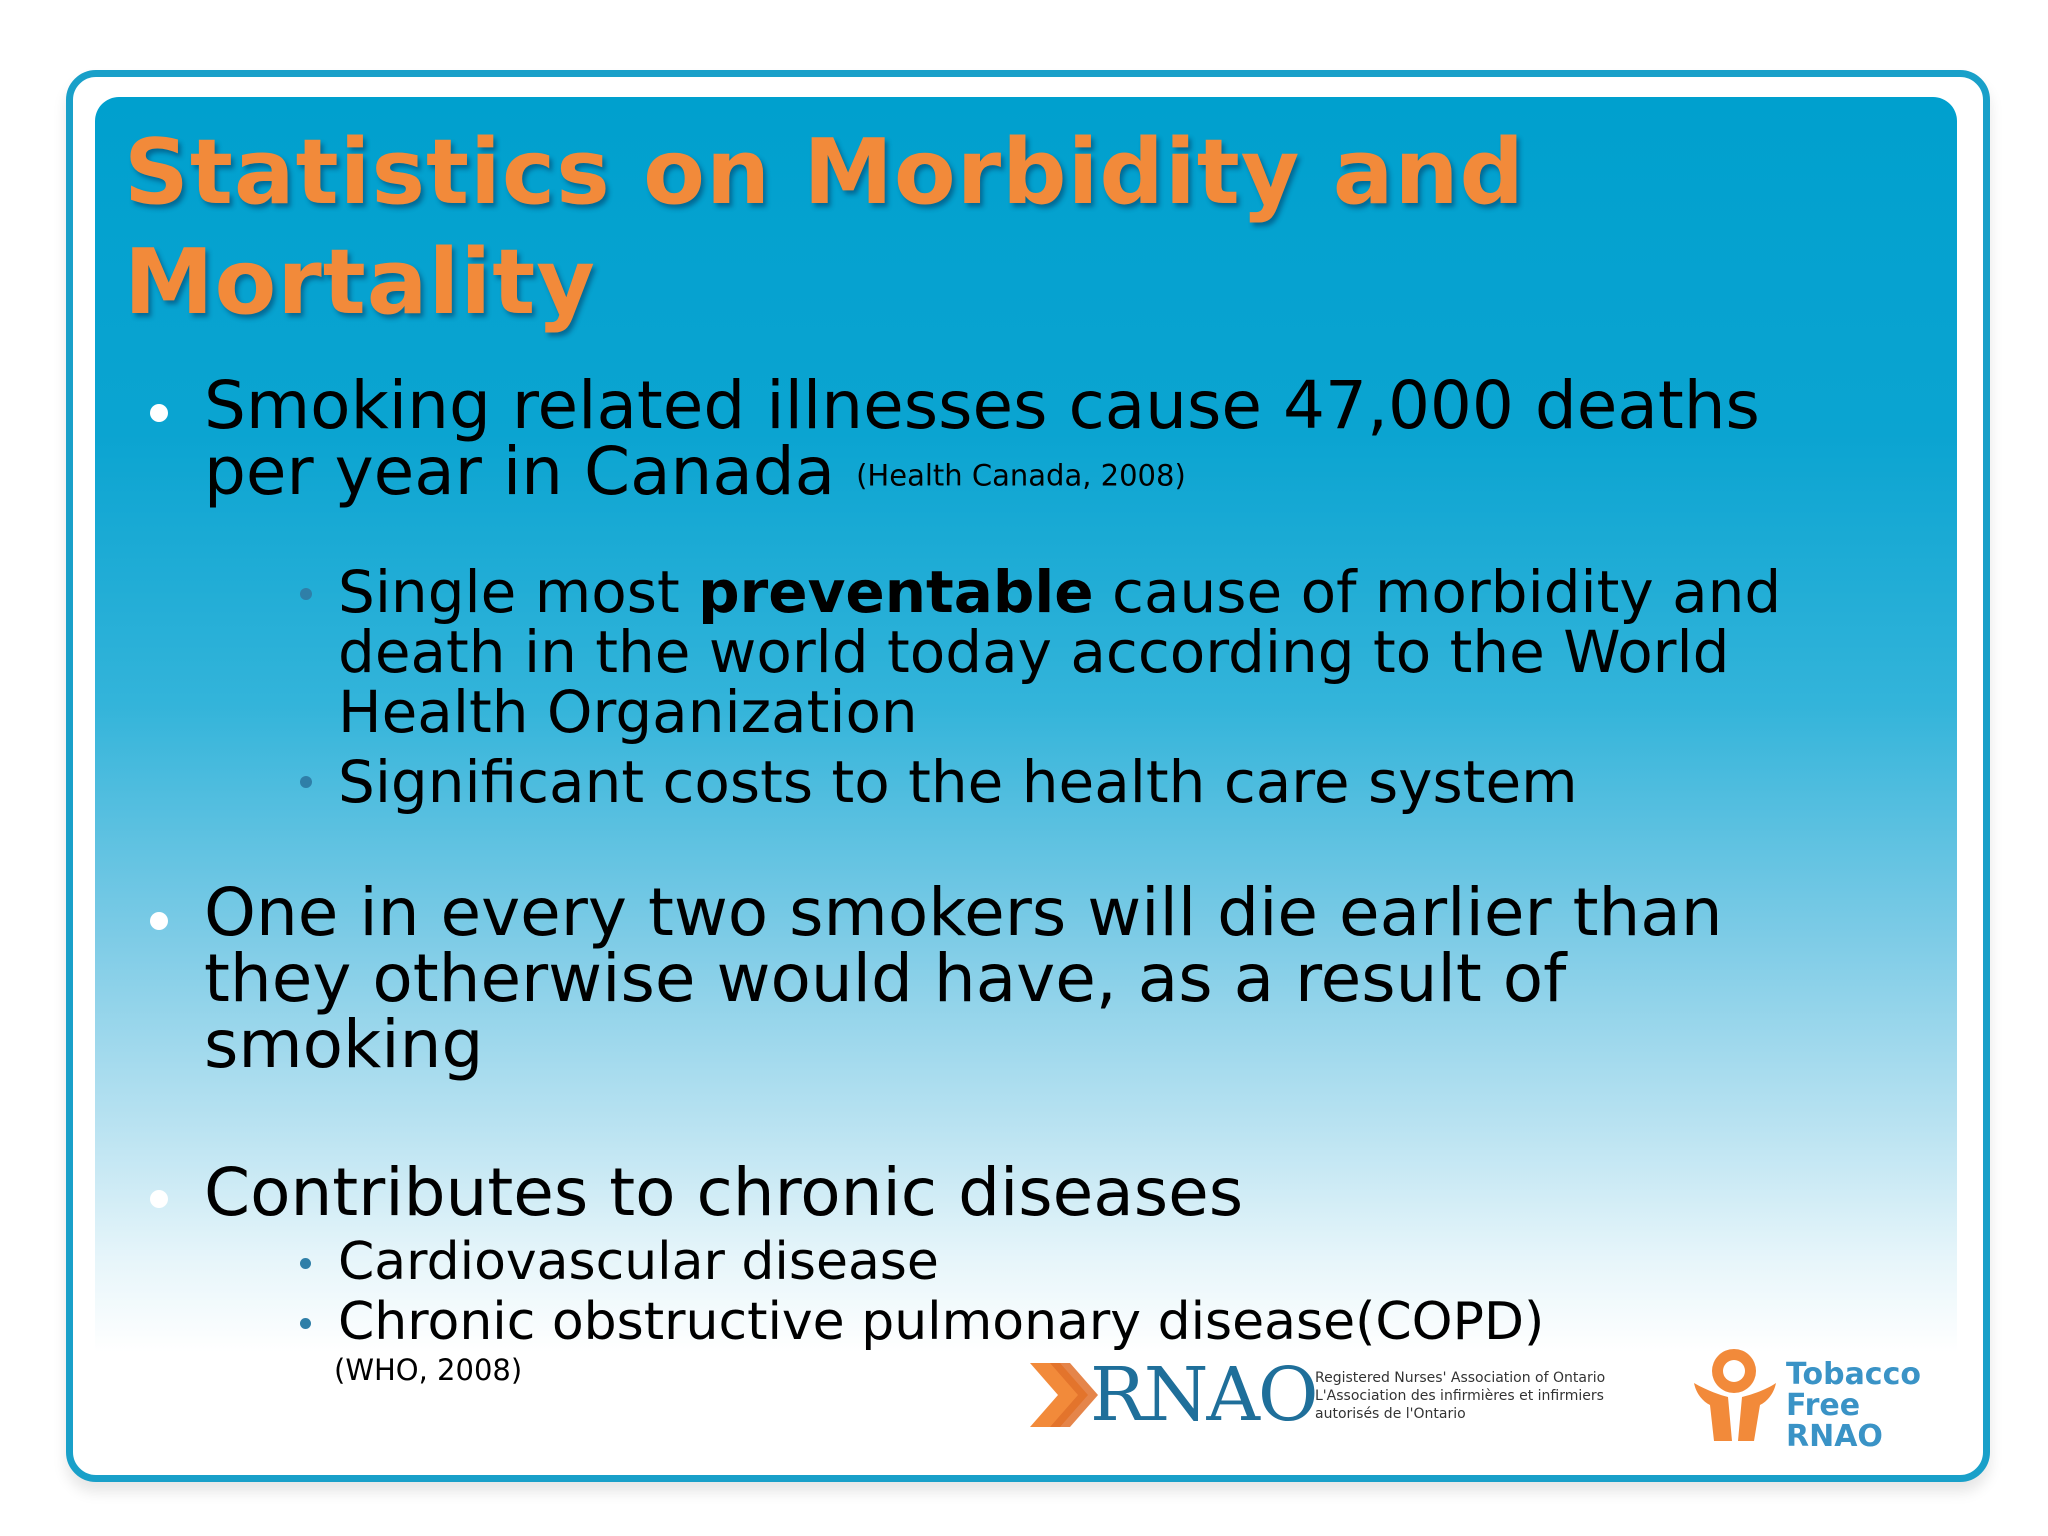  What do you see at coordinates (1390, 1414) in the screenshot?
I see `rnao-tagline-line-3: autorisés de l'Ontario` at bounding box center [1390, 1414].